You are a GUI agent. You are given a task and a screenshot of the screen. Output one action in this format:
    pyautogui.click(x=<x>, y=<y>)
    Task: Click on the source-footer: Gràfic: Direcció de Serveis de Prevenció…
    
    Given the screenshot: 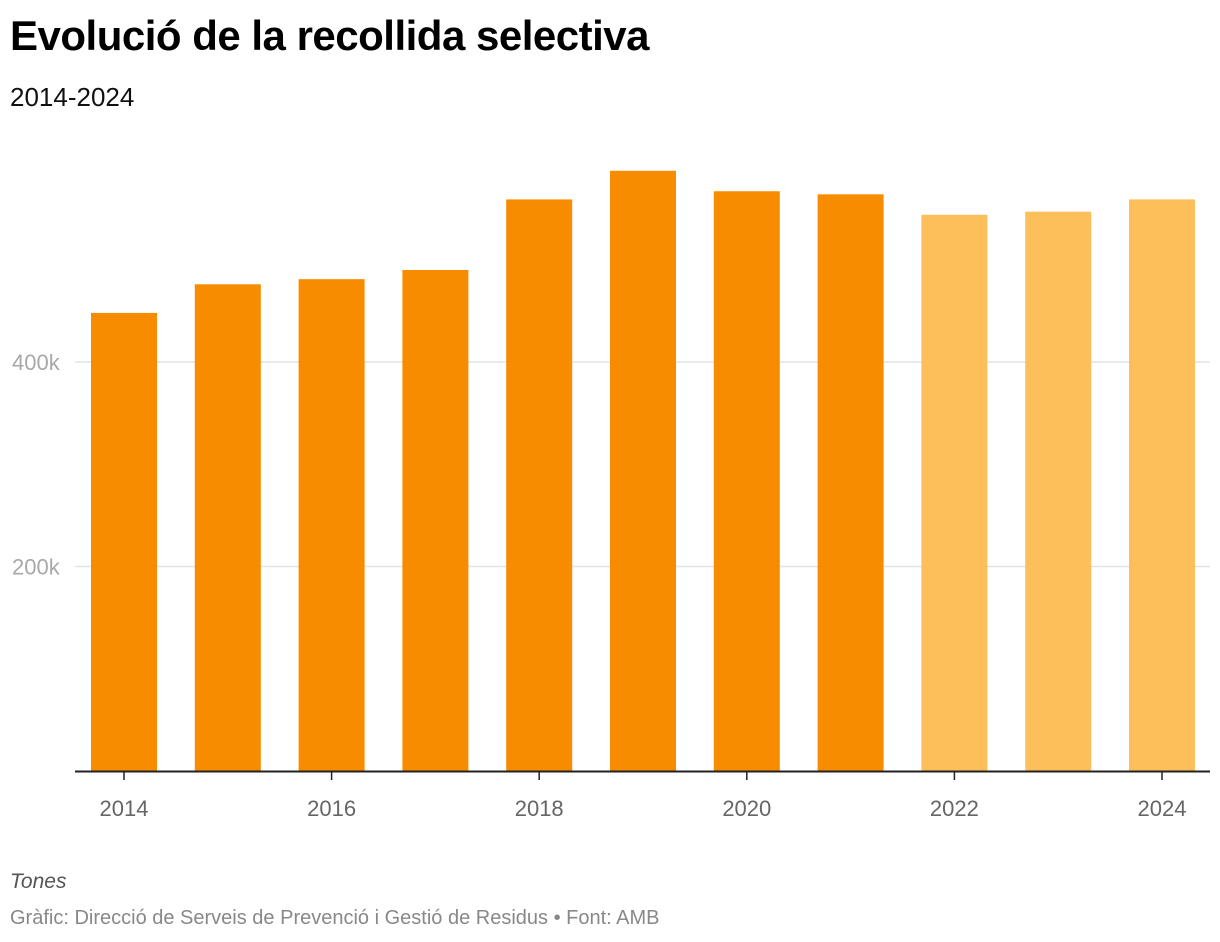 What is the action you would take?
    pyautogui.click(x=335, y=918)
    